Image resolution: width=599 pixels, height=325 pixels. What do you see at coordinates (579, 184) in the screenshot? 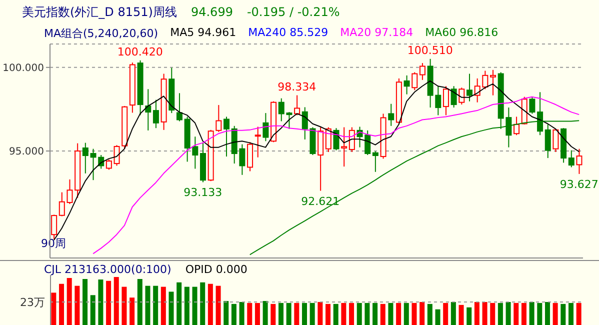
I see `annotation: 93.627` at bounding box center [579, 184].